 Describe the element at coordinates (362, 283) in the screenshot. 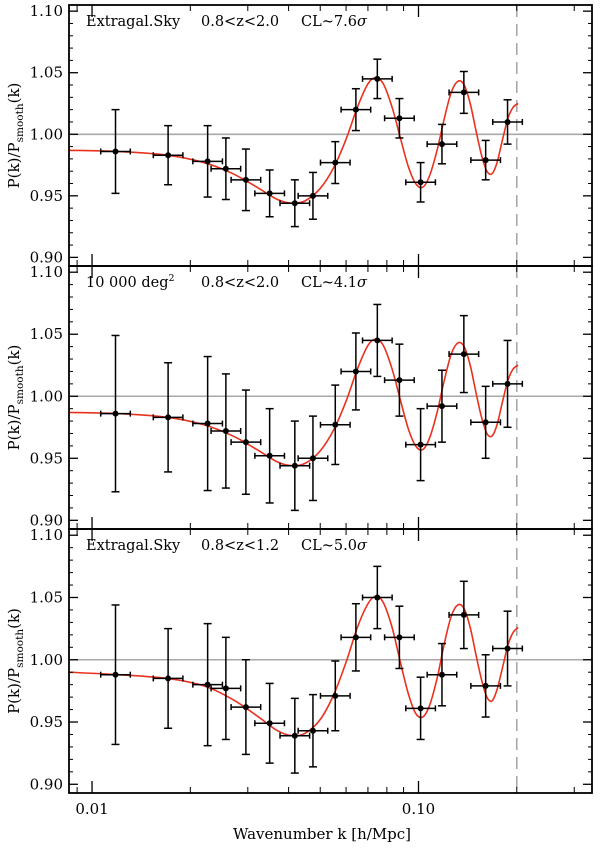

I see `sigma-symbol: σ` at that location.